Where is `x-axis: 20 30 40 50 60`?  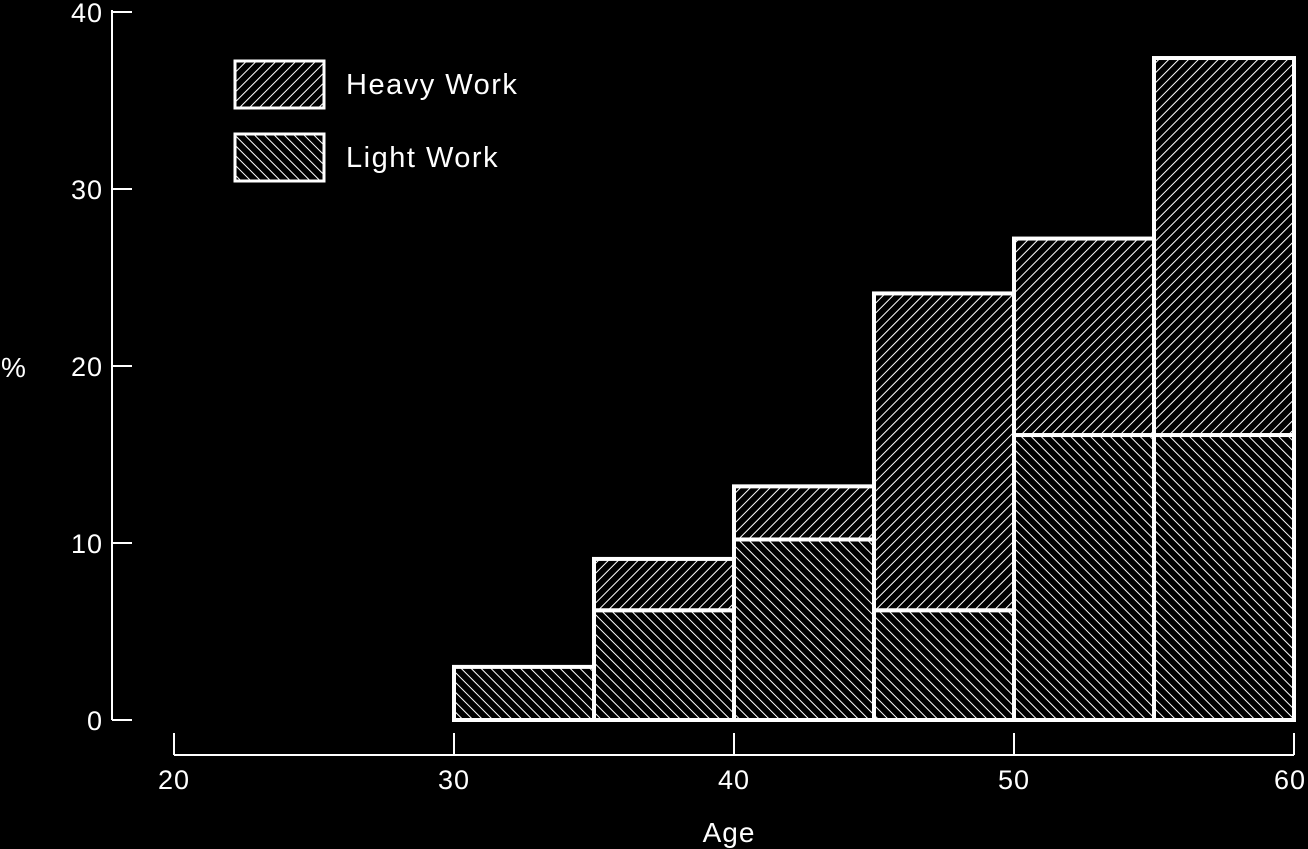
x-axis: 20 30 40 50 60 is located at coordinates (732, 764).